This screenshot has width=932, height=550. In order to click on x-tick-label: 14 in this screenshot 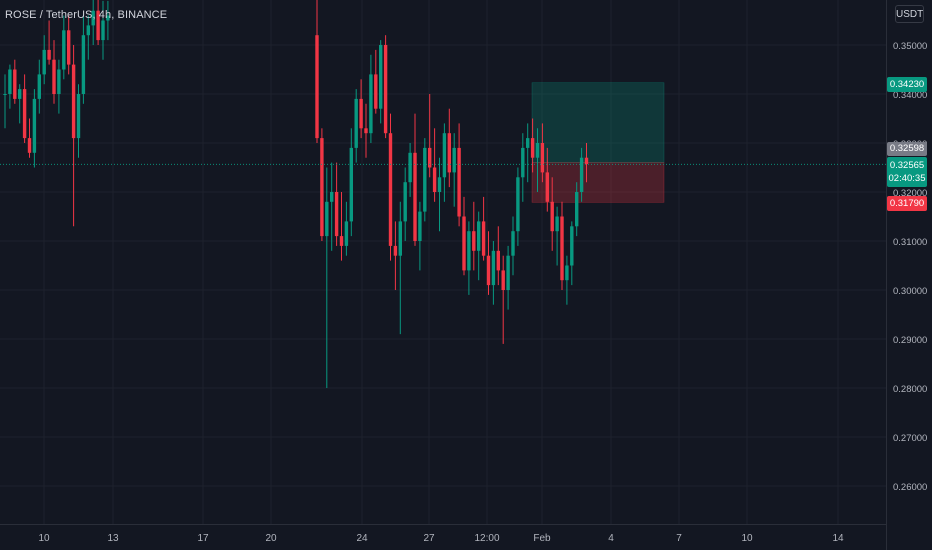, I will do `click(838, 538)`.